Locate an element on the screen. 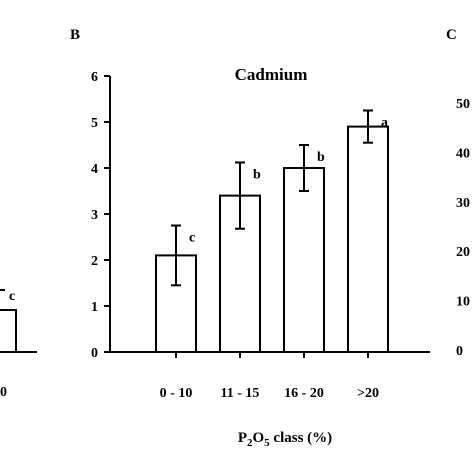 The height and width of the screenshot is (474, 474). panel-b-label: B is located at coordinates (75, 35).